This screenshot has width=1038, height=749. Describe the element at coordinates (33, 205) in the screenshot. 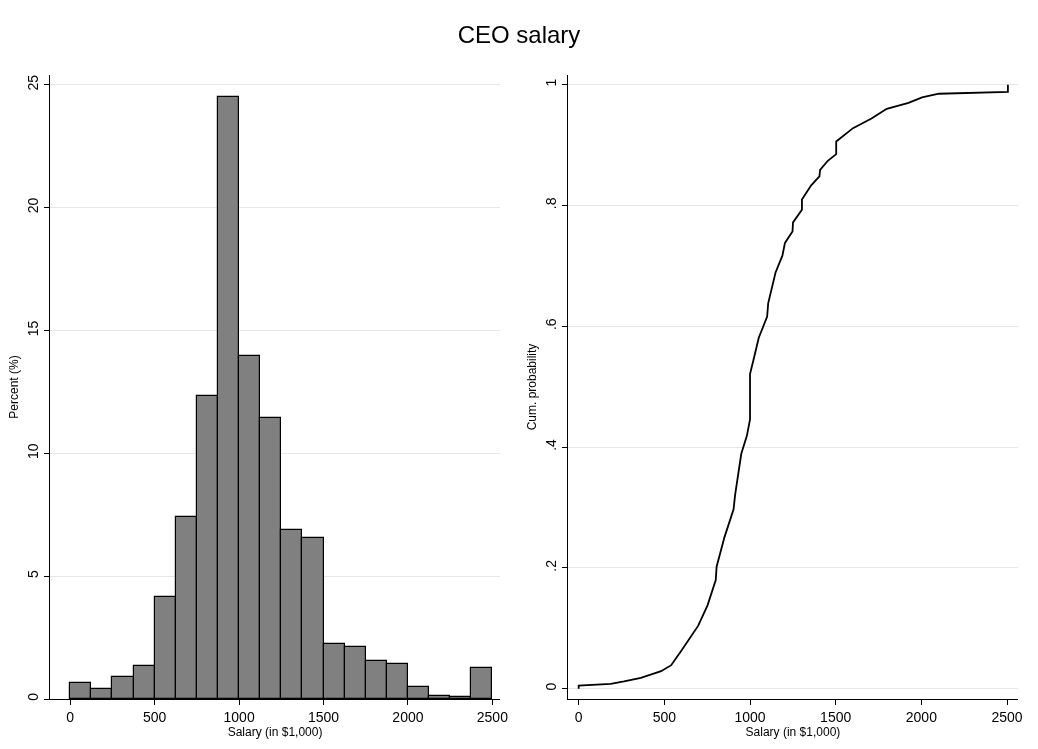

I see `y-tick-label: 20` at that location.